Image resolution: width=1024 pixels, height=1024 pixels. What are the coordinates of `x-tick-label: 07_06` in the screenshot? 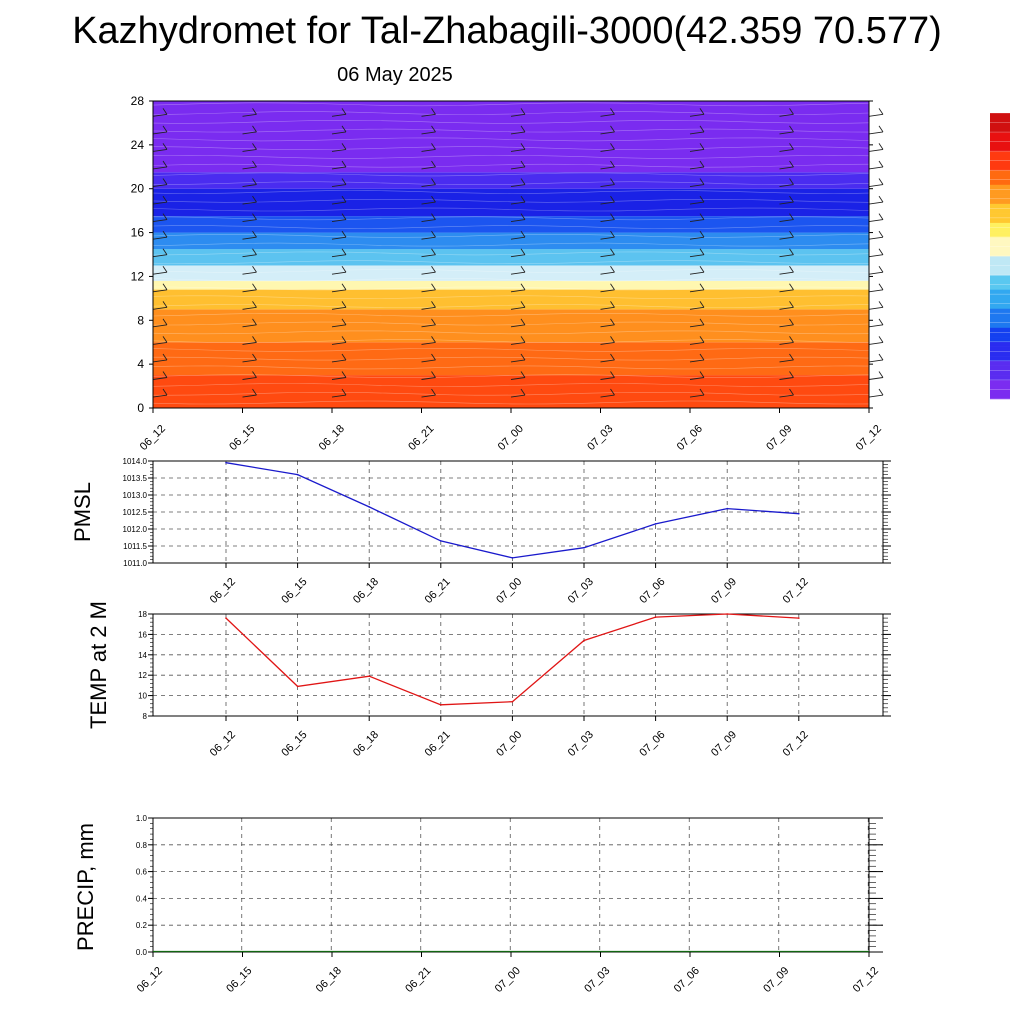 It's located at (690, 438).